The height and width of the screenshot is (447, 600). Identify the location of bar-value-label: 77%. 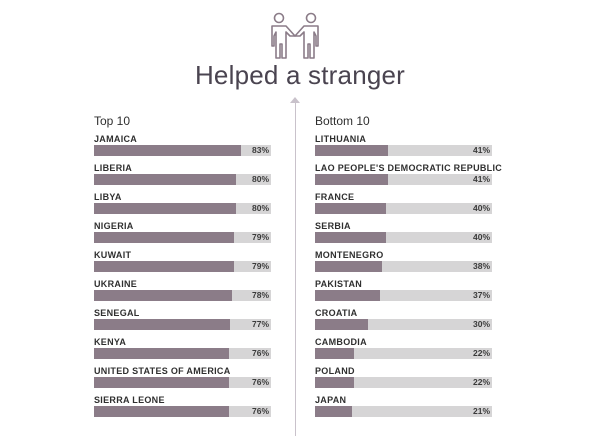
(260, 324).